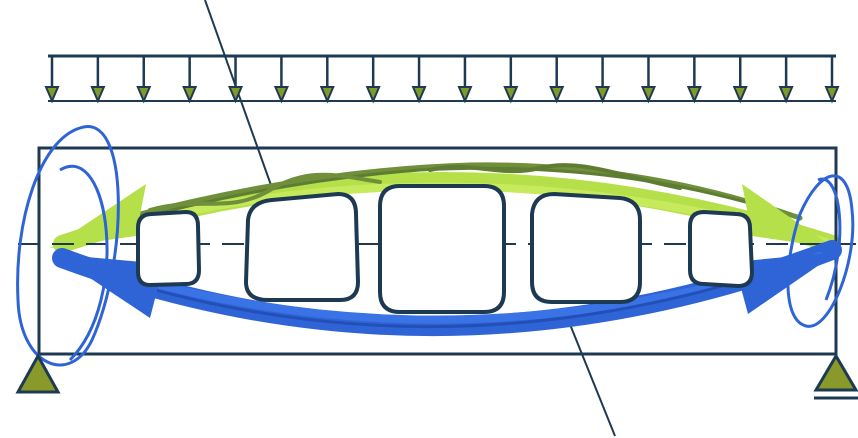 The height and width of the screenshot is (438, 858). Describe the element at coordinates (586, 247) in the screenshot. I see `opening-large-right` at that location.